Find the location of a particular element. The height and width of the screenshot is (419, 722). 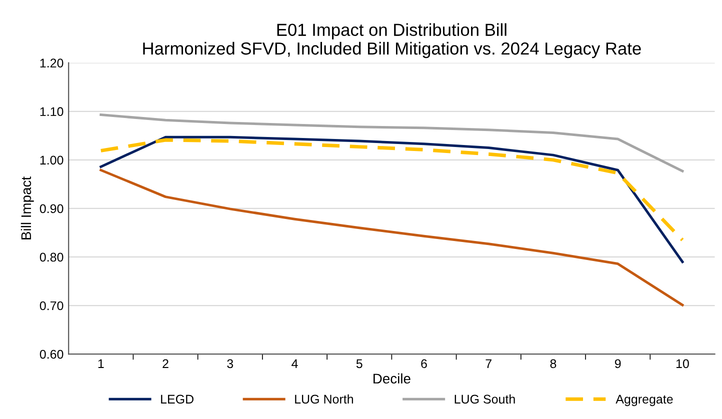

x-axis-title: Decile is located at coordinates (392, 378).